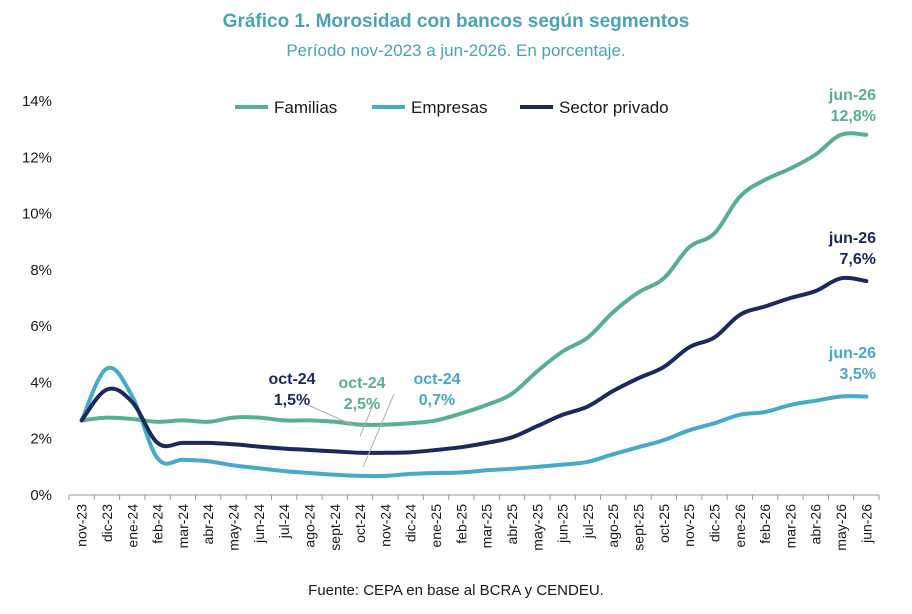 This screenshot has width=912, height=614. I want to click on x-tick-label: oct-25, so click(664, 523).